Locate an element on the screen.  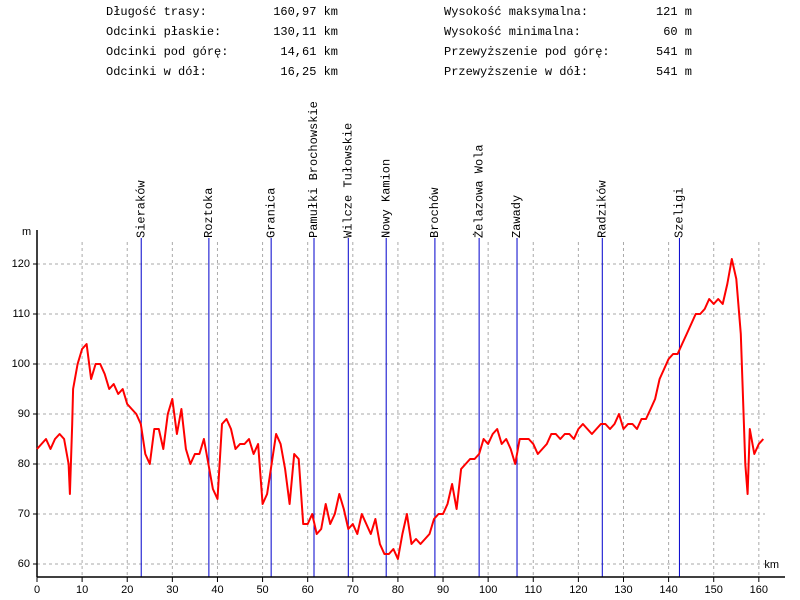
place-label: Radzików is located at coordinates (602, 209).